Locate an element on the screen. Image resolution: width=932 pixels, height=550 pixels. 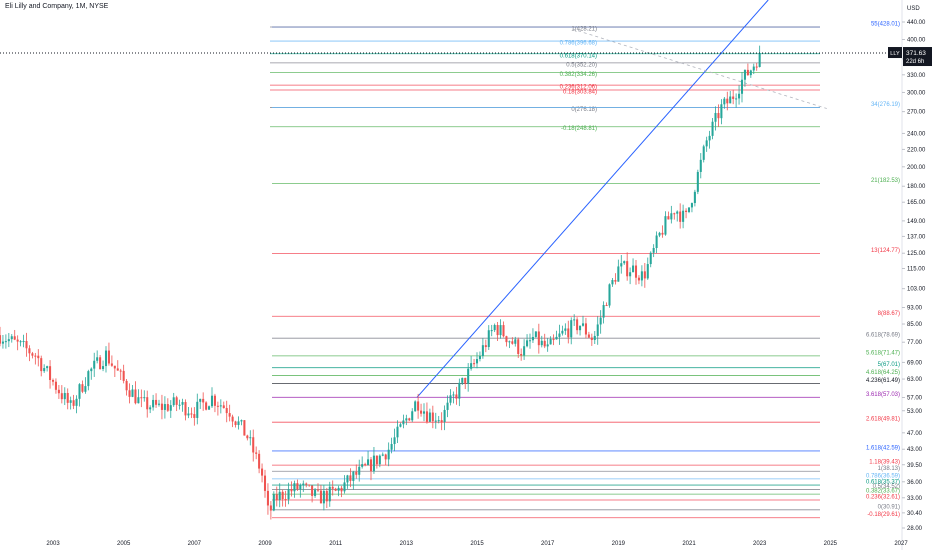
price-axis-label: 440.00 is located at coordinates (916, 23).